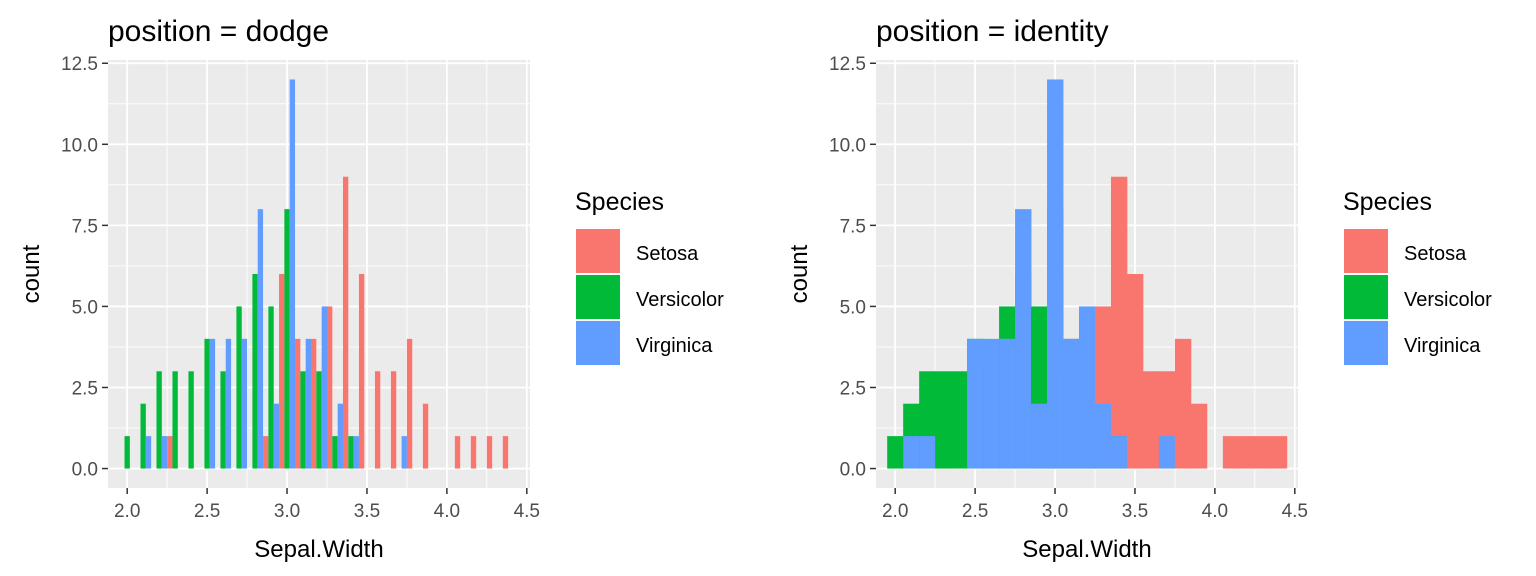 The image size is (1536, 576). I want to click on x-tick-label: 4.0, so click(1215, 511).